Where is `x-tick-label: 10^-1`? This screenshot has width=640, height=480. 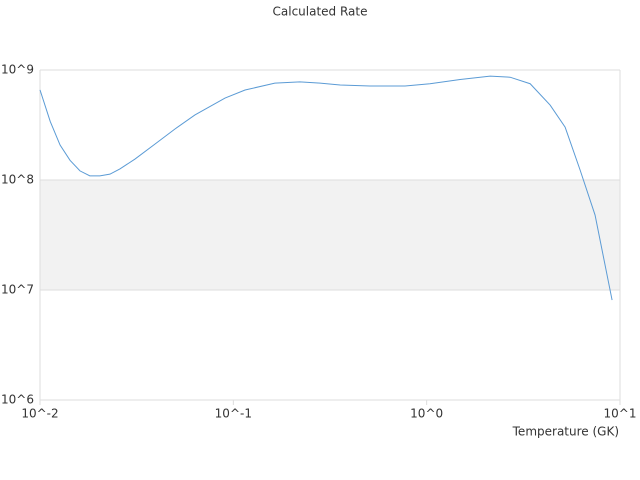
x-tick-label: 10^-1 is located at coordinates (233, 414).